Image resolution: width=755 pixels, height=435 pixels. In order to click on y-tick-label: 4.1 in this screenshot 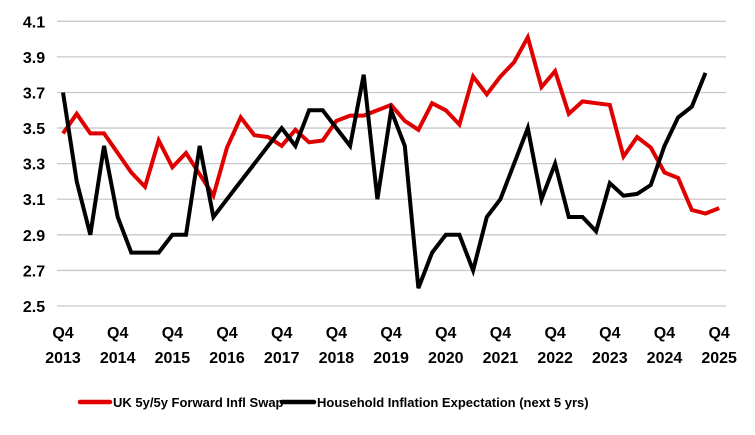, I will do `click(34, 22)`.